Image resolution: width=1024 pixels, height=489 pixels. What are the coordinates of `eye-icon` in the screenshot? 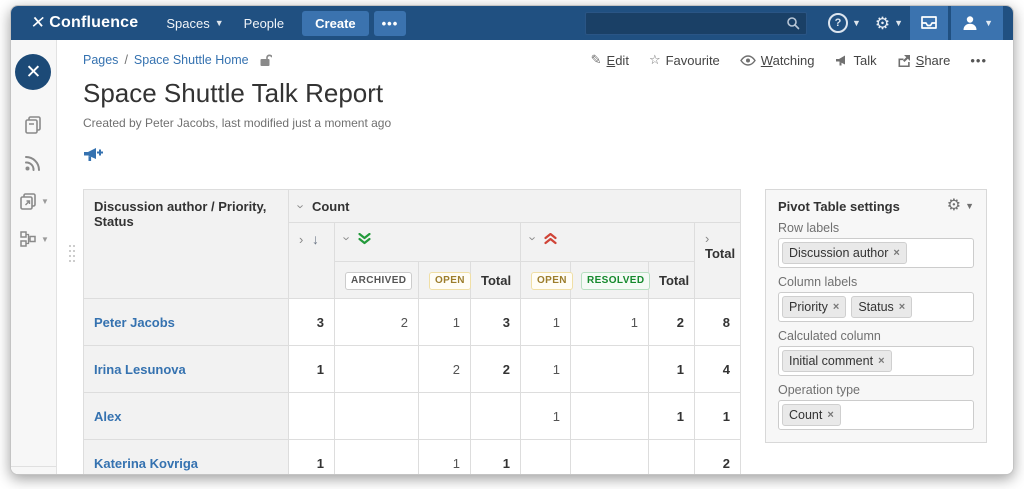 It's located at (747, 60).